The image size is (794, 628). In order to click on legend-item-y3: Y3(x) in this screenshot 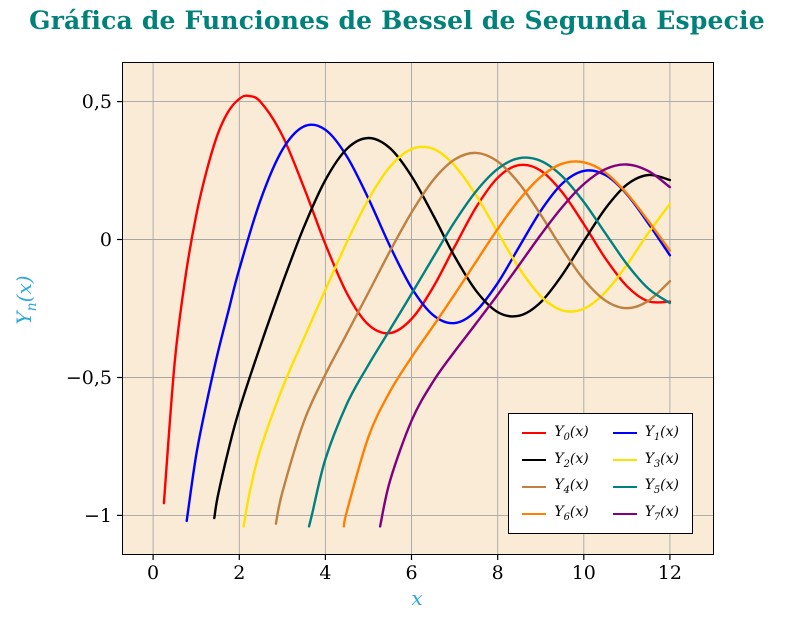, I will do `click(645, 460)`.